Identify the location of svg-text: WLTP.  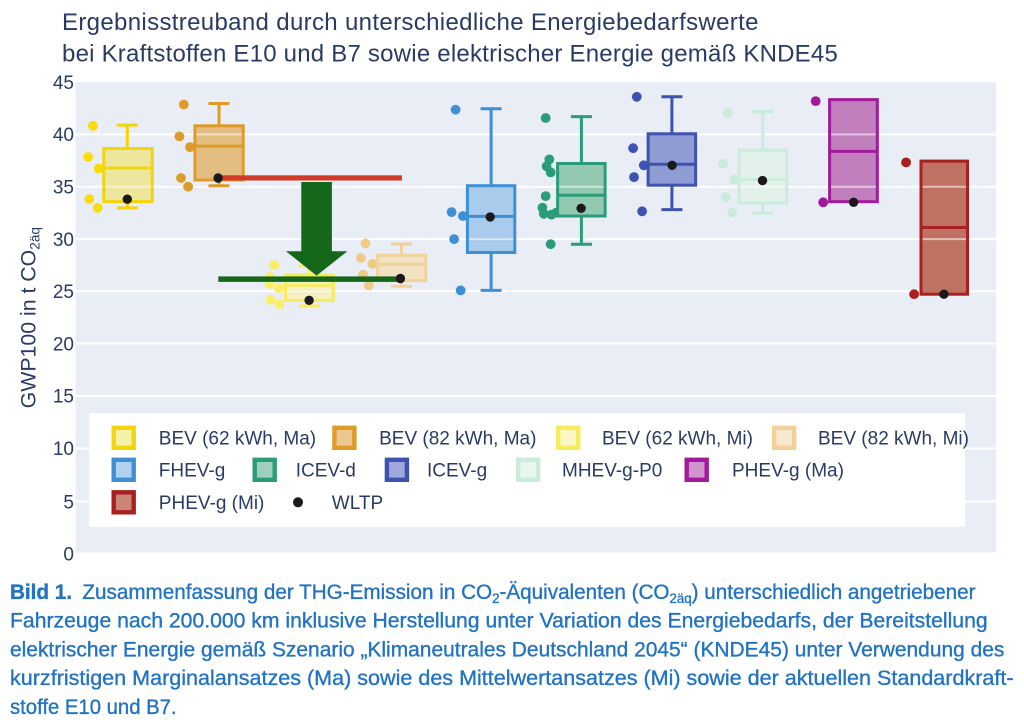
(357, 503).